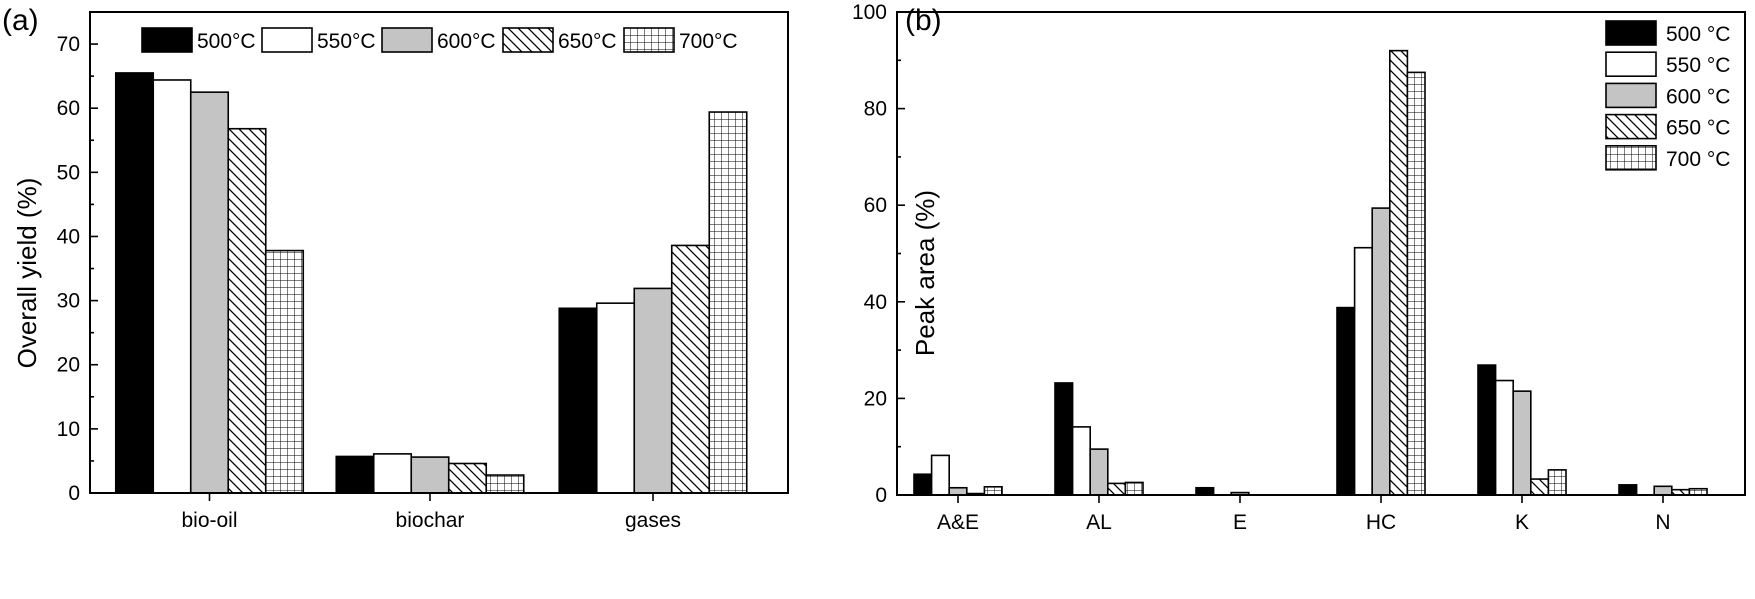 This screenshot has height=599, width=1755. I want to click on bar-a-biochar-600-c, so click(430, 475).